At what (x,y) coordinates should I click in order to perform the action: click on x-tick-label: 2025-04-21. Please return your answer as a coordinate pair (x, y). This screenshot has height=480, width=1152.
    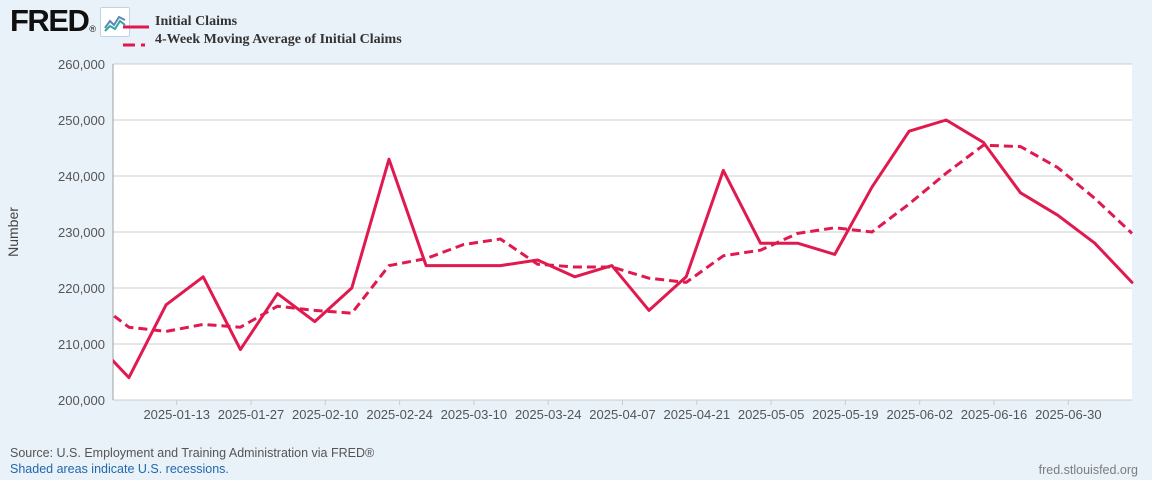
    Looking at the image, I should click on (697, 414).